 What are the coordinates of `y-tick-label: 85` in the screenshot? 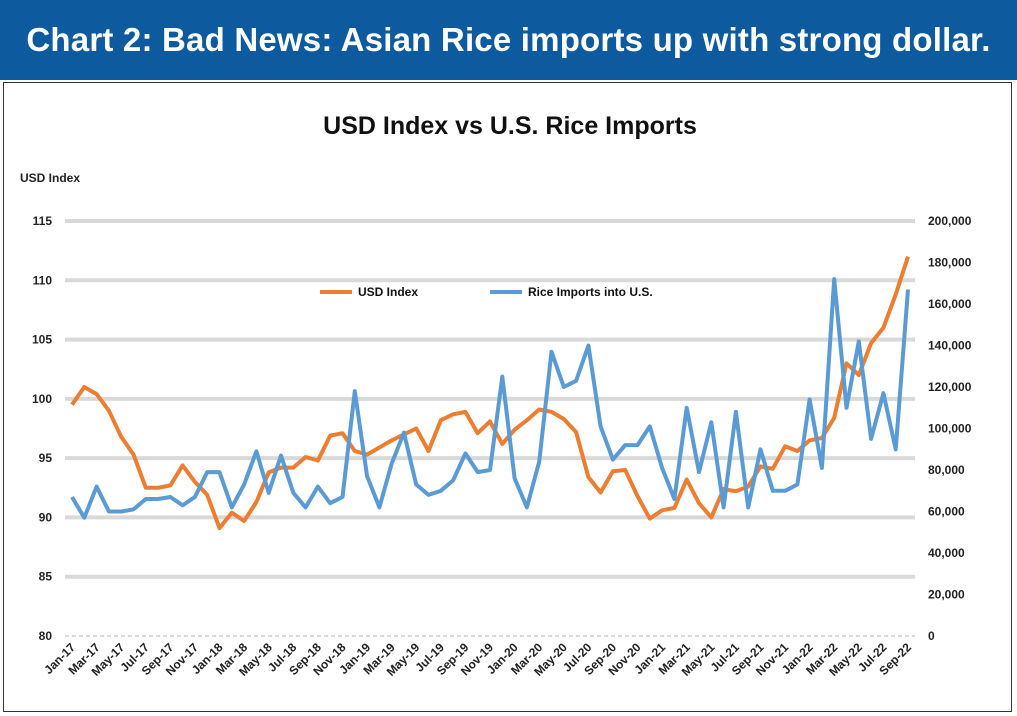 It's located at (46, 577).